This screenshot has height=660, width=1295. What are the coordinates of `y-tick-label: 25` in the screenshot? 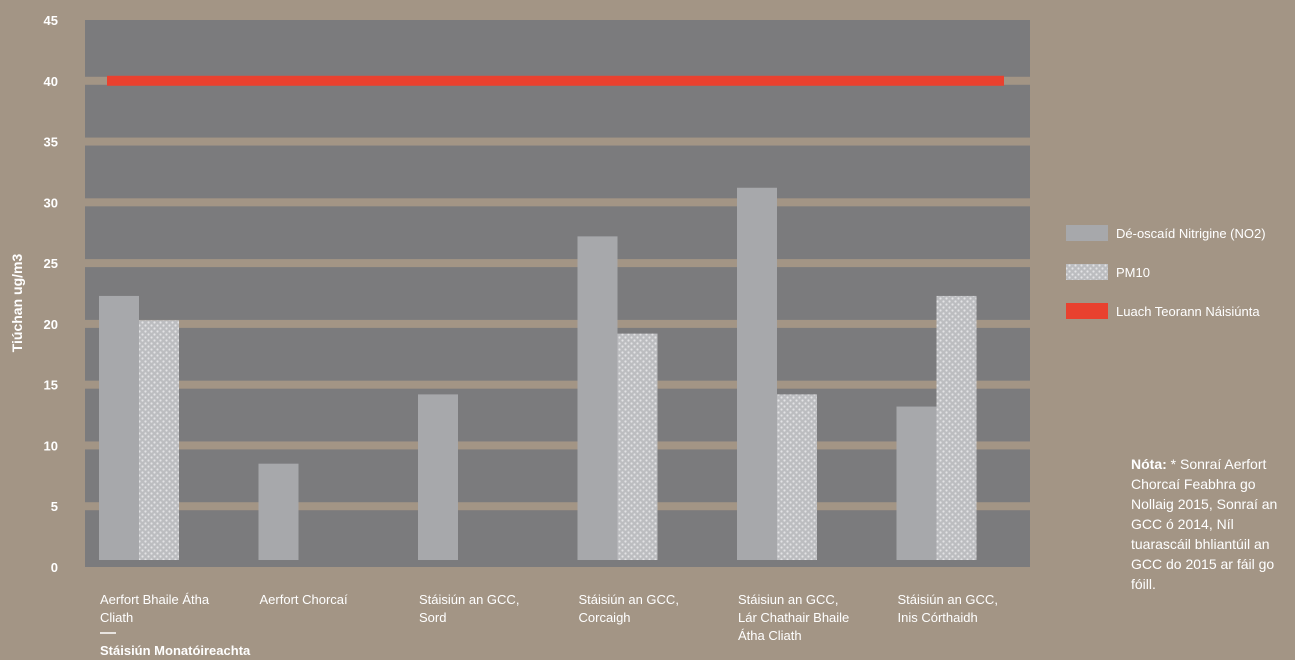 It's located at (51, 263).